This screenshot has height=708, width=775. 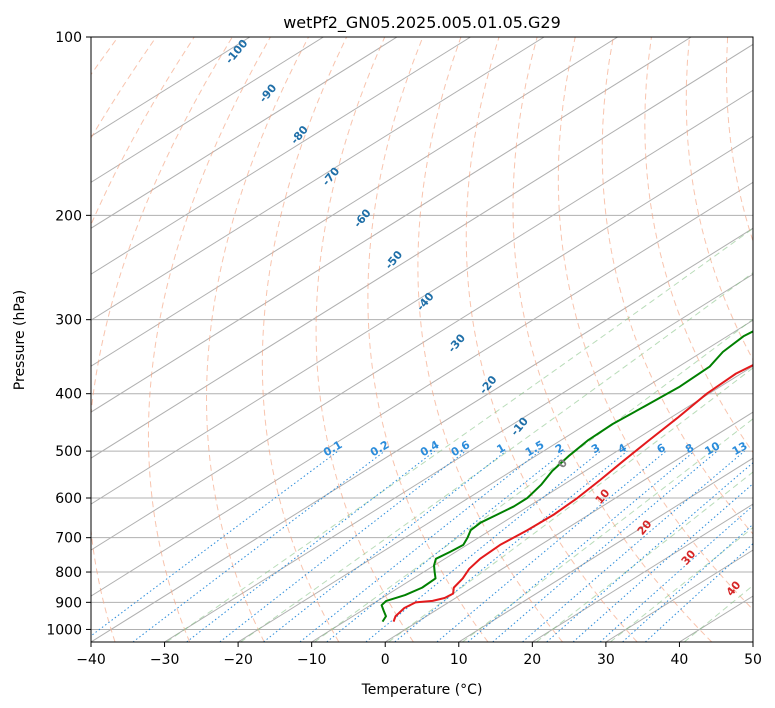 What do you see at coordinates (422, 690) in the screenshot?
I see `x-axis-label: Temperature (°C)` at bounding box center [422, 690].